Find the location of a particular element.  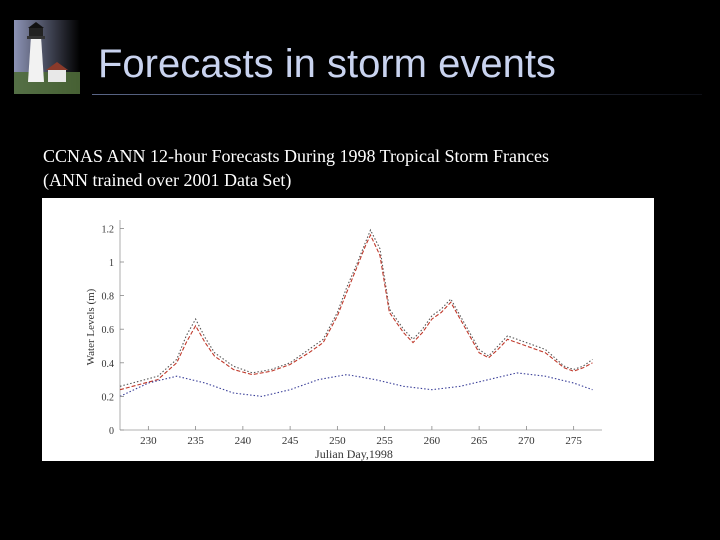

y-tick-label: 1 is located at coordinates (111, 263).